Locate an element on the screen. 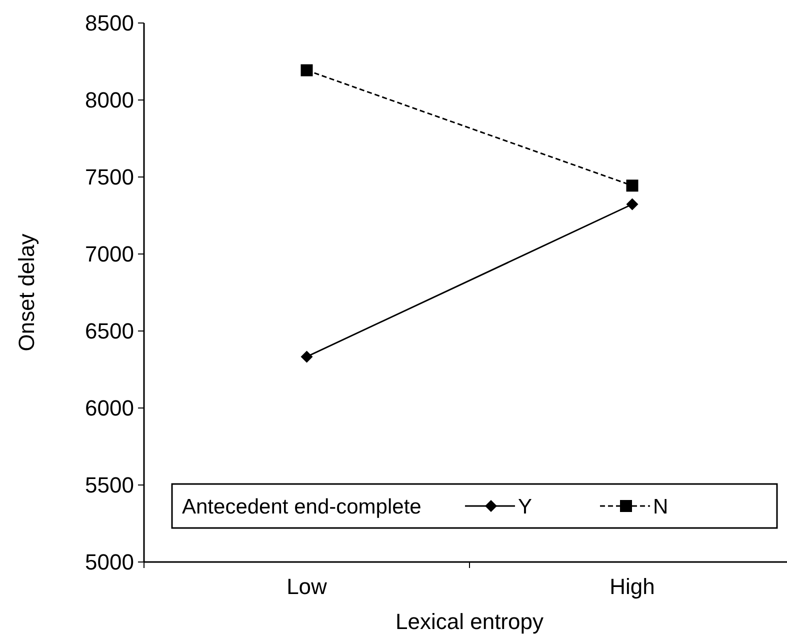 Image resolution: width=787 pixels, height=637 pixels. y-tick-label: 8000 is located at coordinates (109, 100).